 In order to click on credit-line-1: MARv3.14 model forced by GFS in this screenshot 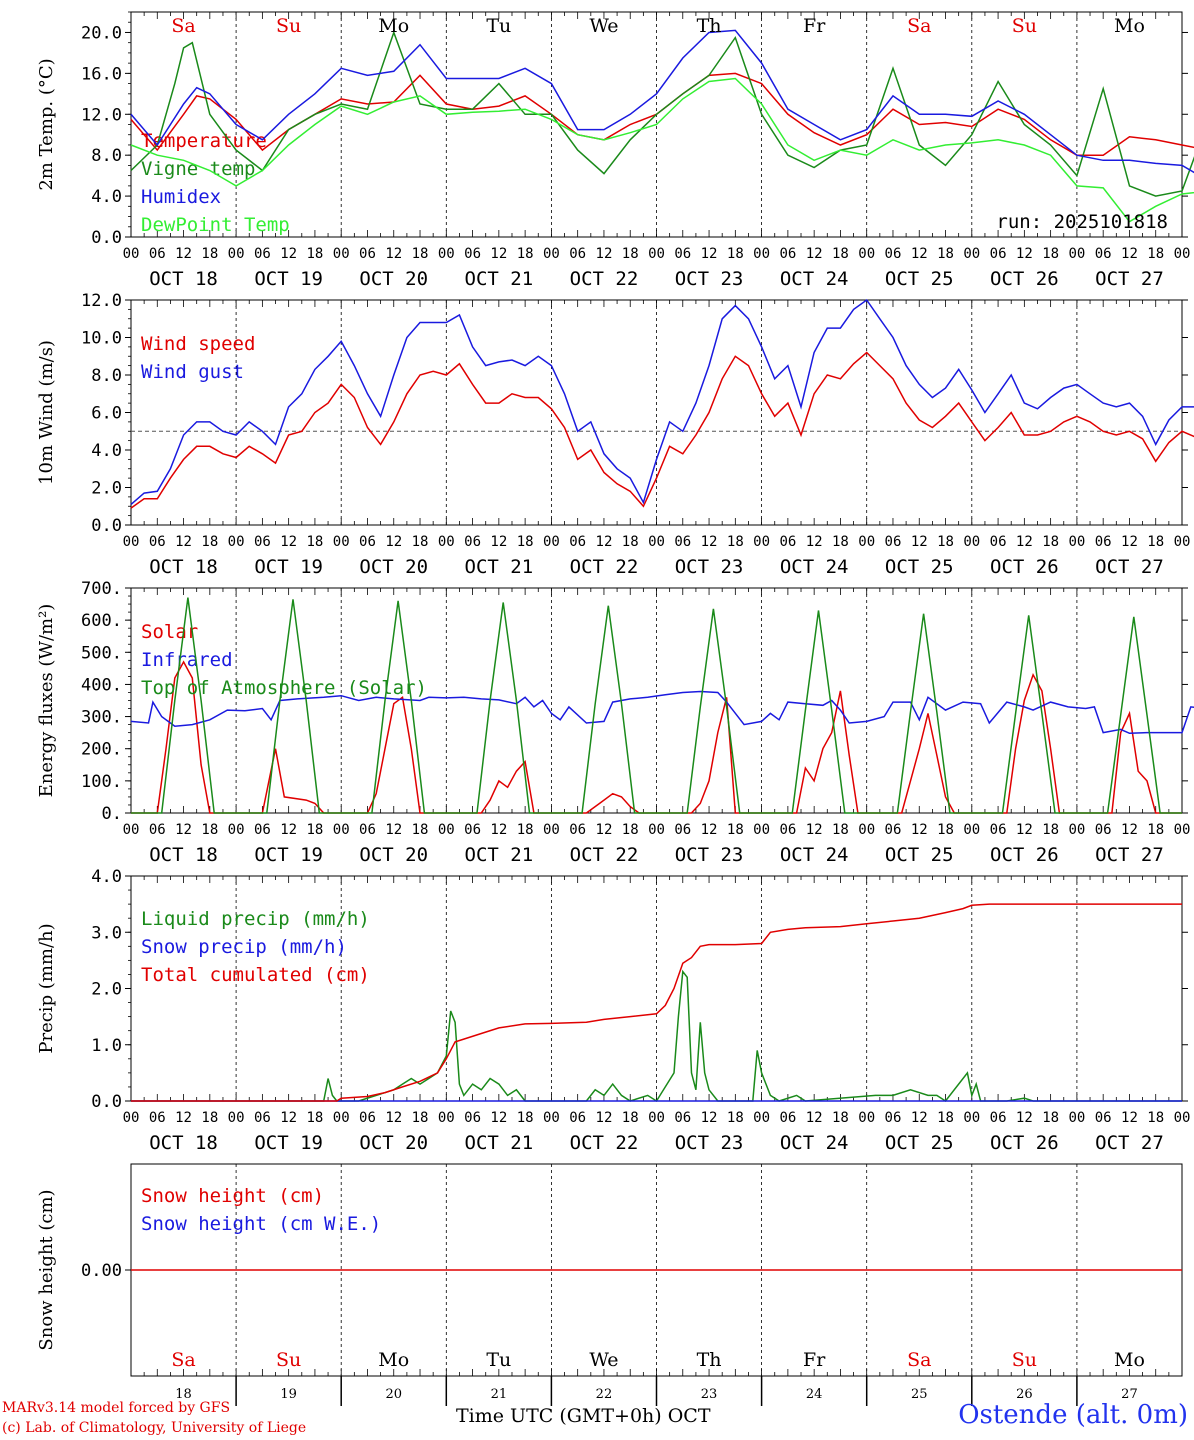, I will do `click(116, 1408)`.